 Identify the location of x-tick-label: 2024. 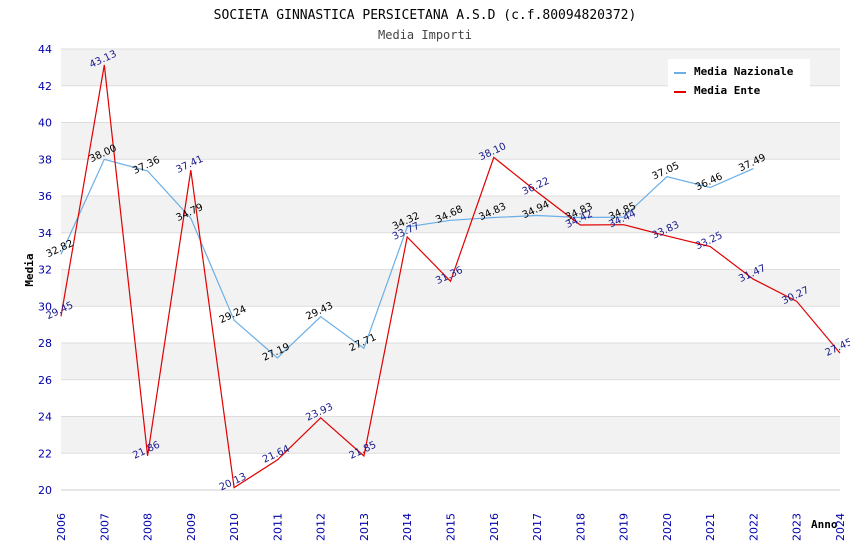
(840, 527).